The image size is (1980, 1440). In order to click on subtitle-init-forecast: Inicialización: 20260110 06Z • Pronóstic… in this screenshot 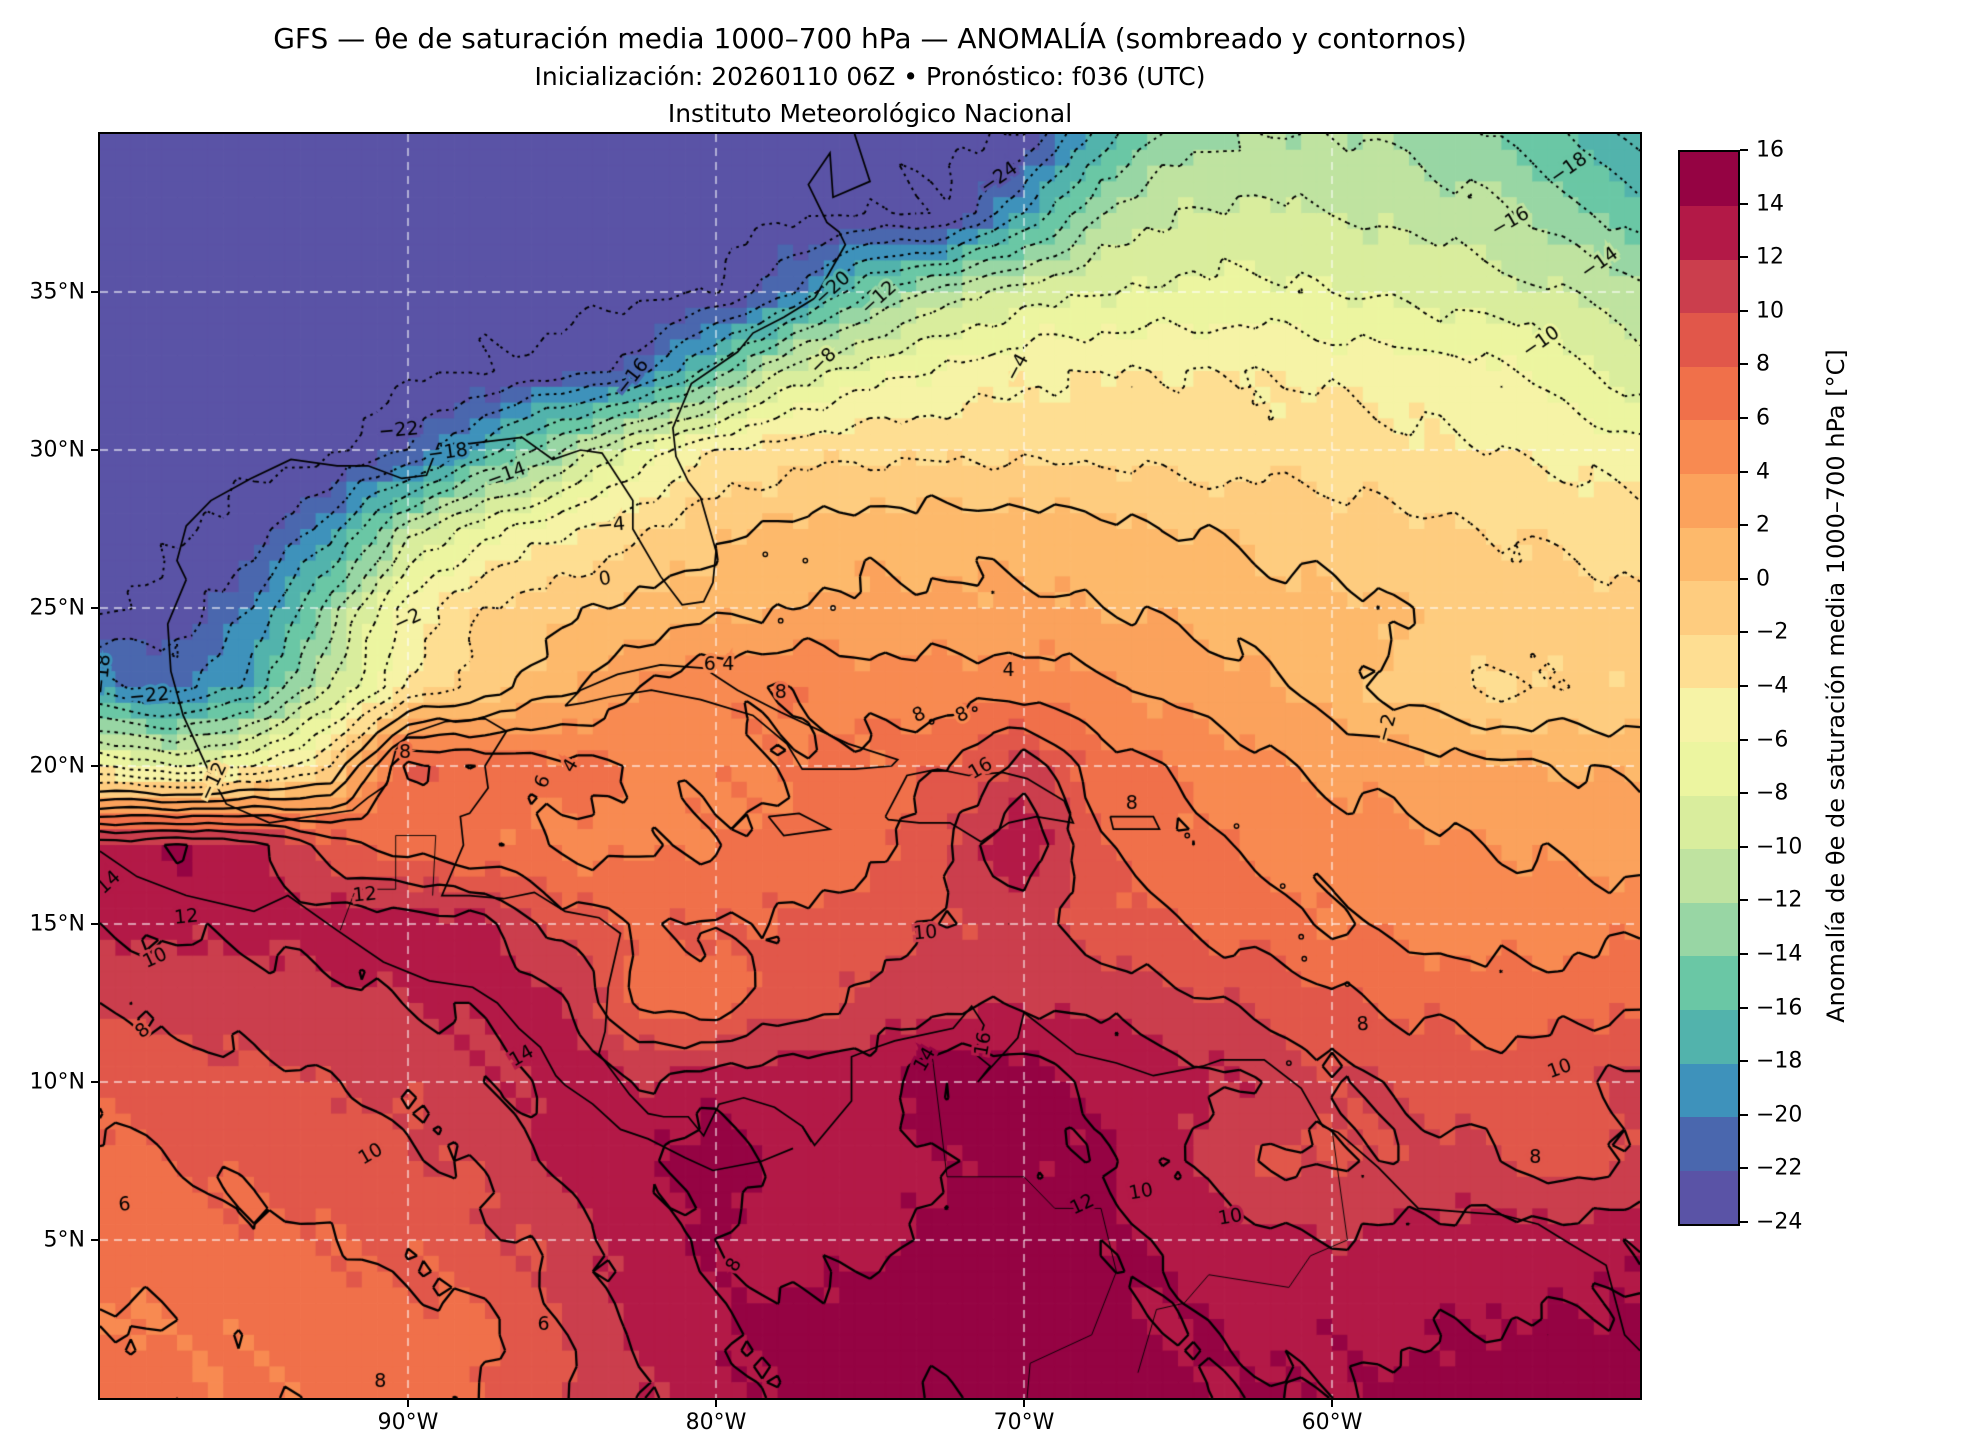, I will do `click(870, 76)`.